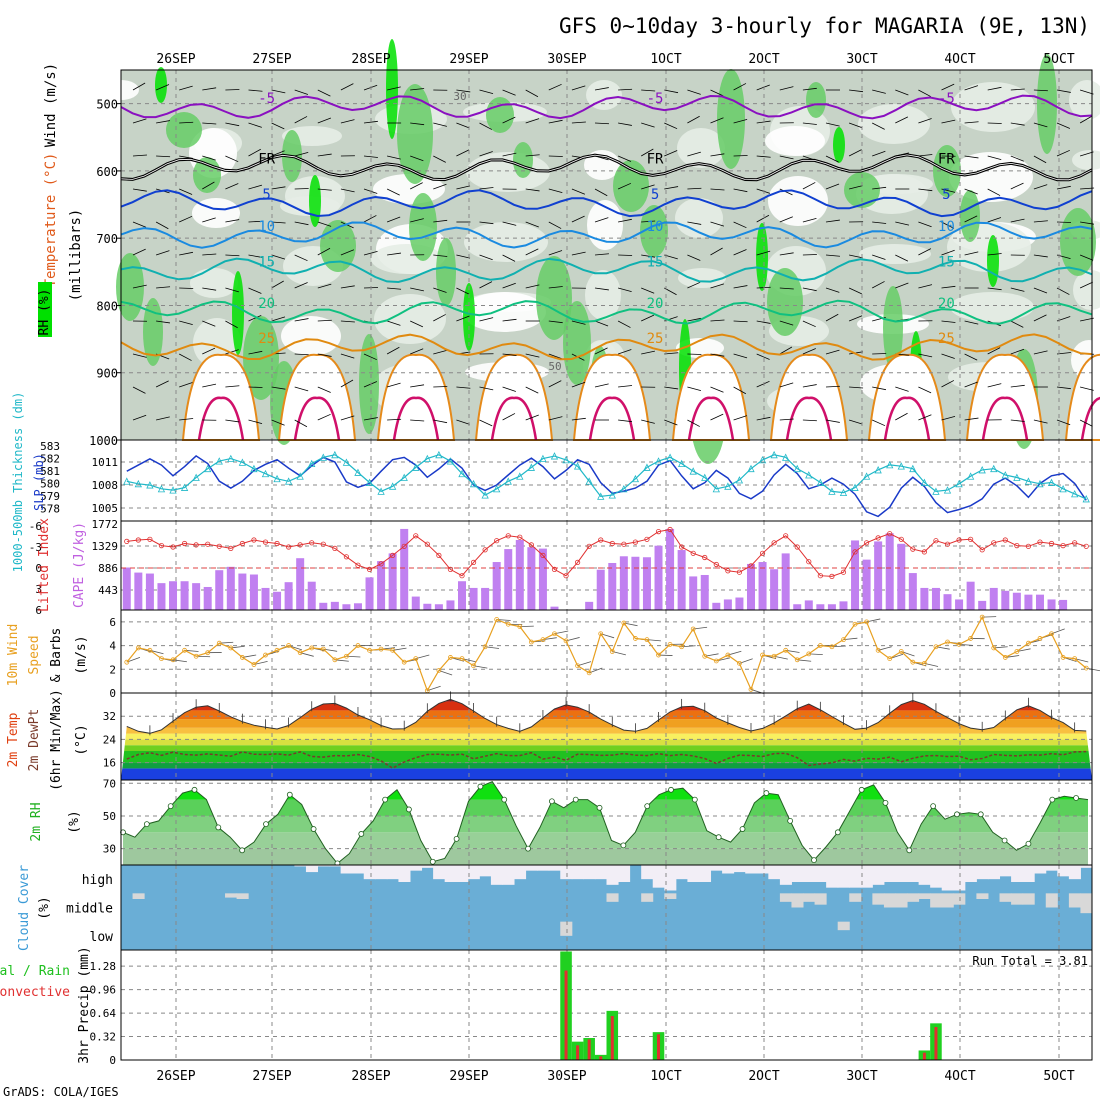  What do you see at coordinates (861, 1076) in the screenshot?
I see `bottom-day-label: 3OCT` at bounding box center [861, 1076].